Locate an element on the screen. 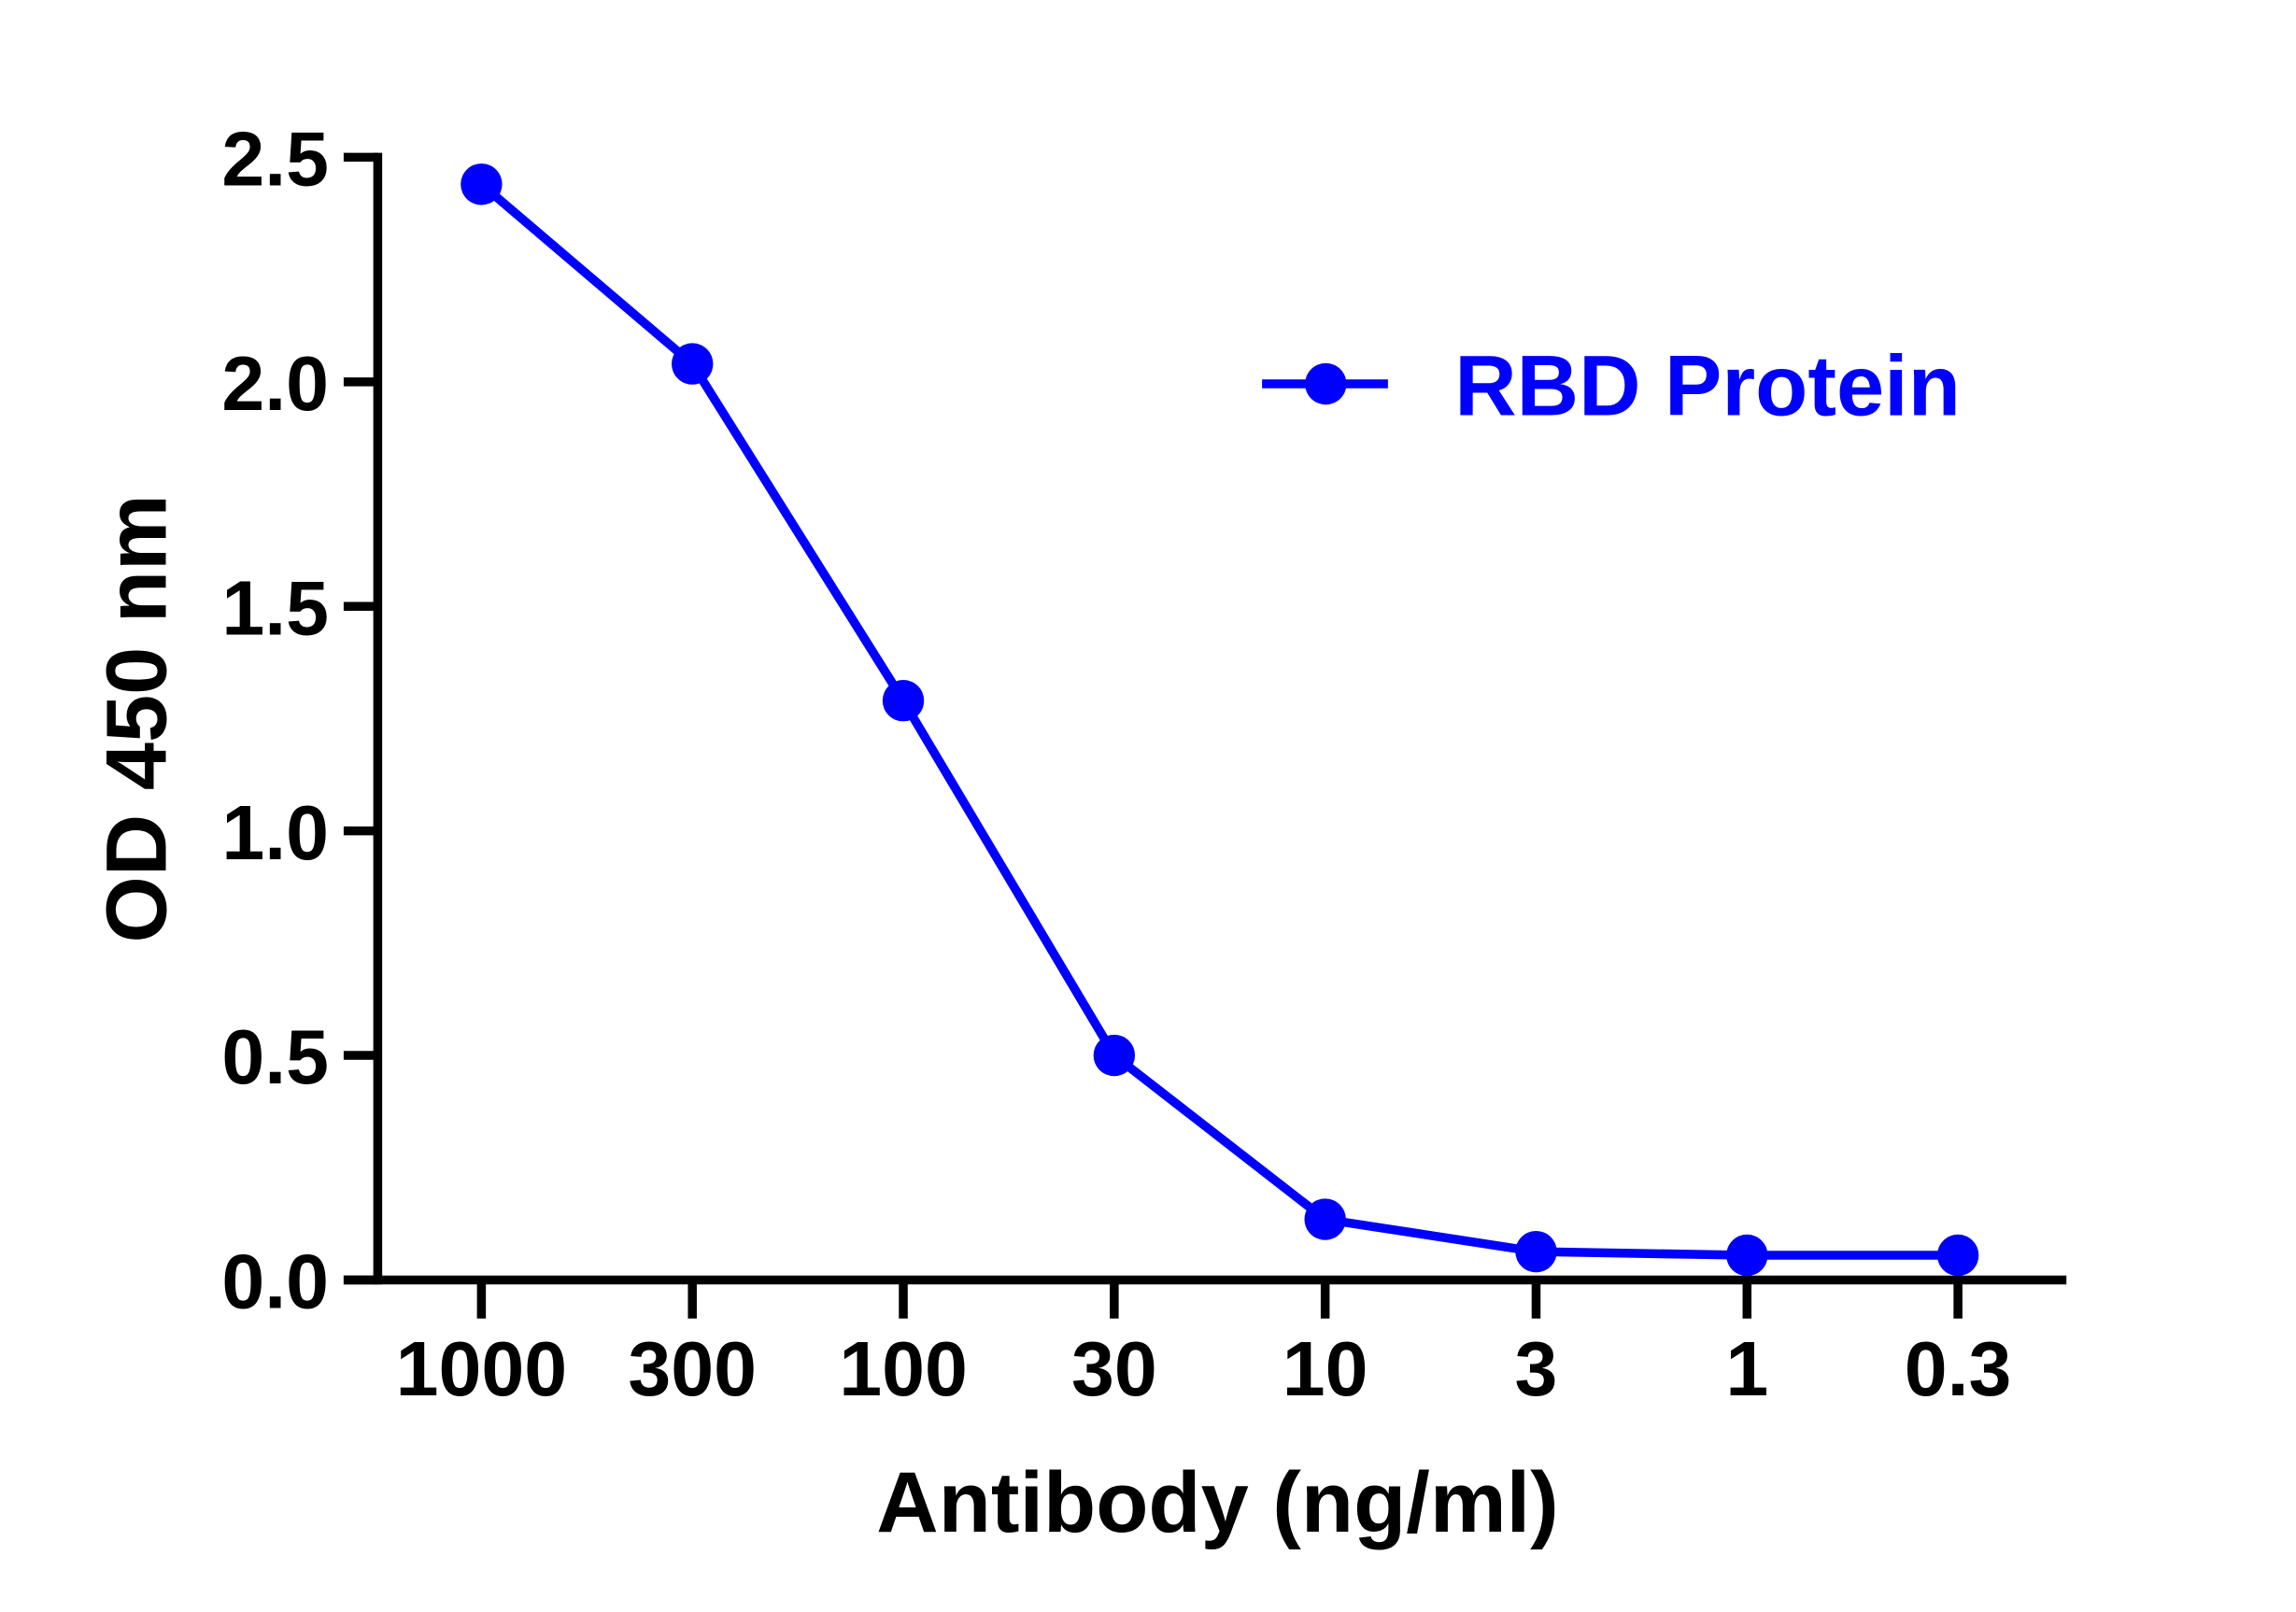 The image size is (2296, 1612). y-tick-label: 1.5 is located at coordinates (275, 608).